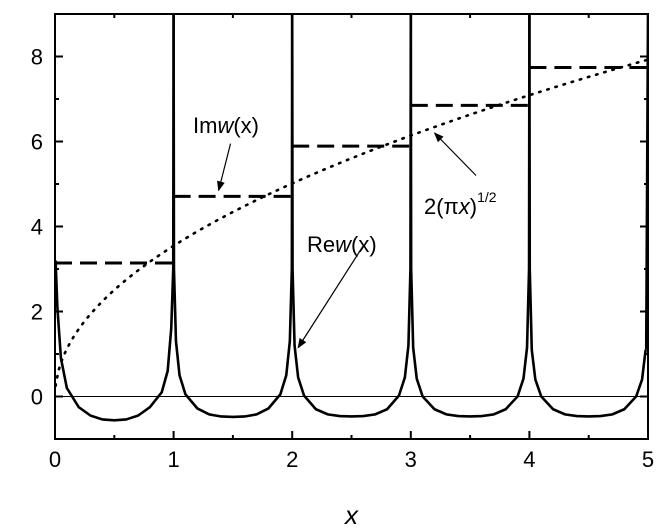 The image size is (670, 529). What do you see at coordinates (37, 227) in the screenshot?
I see `y-tick-label: 4` at bounding box center [37, 227].